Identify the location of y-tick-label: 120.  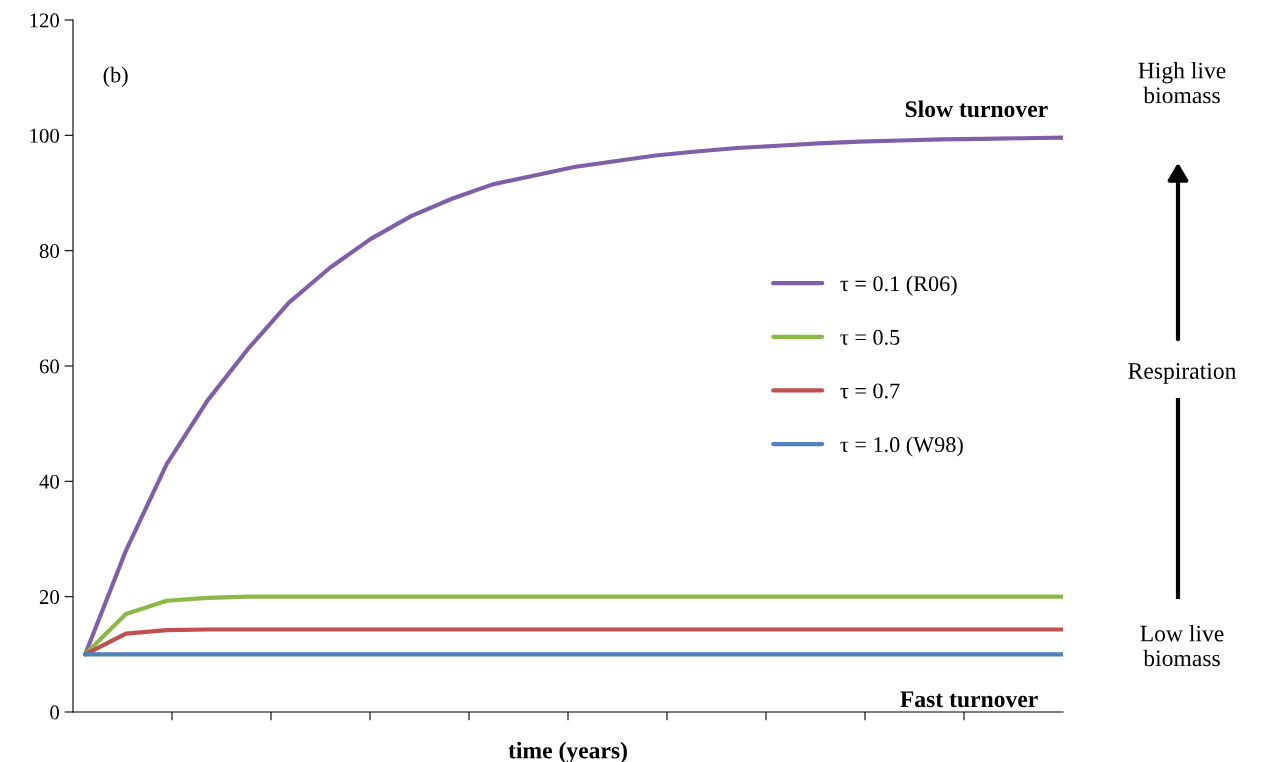
(45, 20).